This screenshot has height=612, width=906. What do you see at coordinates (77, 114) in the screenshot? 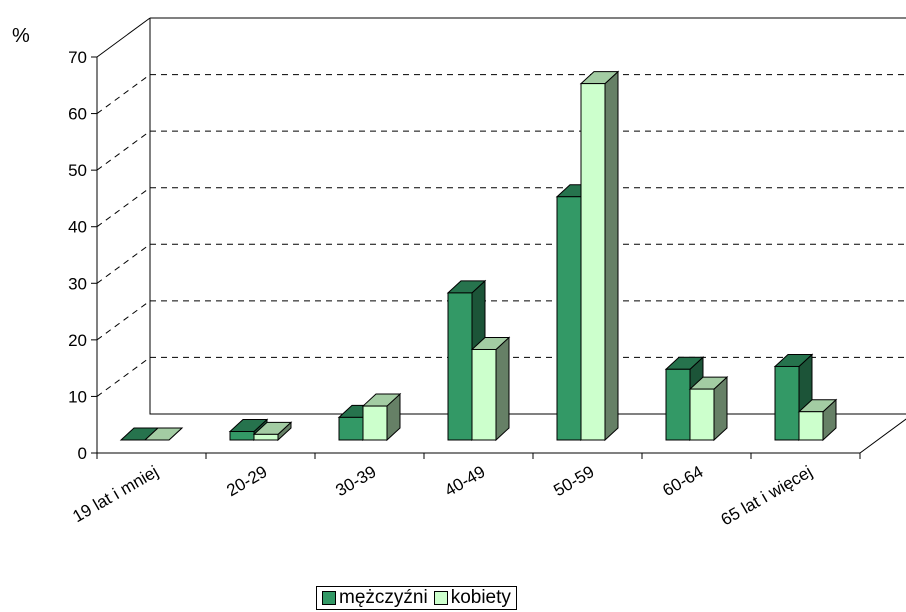
I see `y-tick-label: 60` at bounding box center [77, 114].